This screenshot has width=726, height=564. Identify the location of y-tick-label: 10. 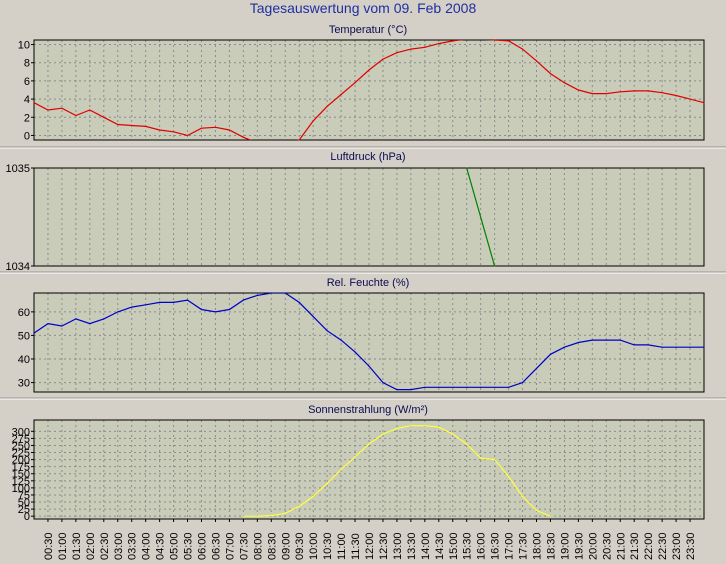
(24, 46).